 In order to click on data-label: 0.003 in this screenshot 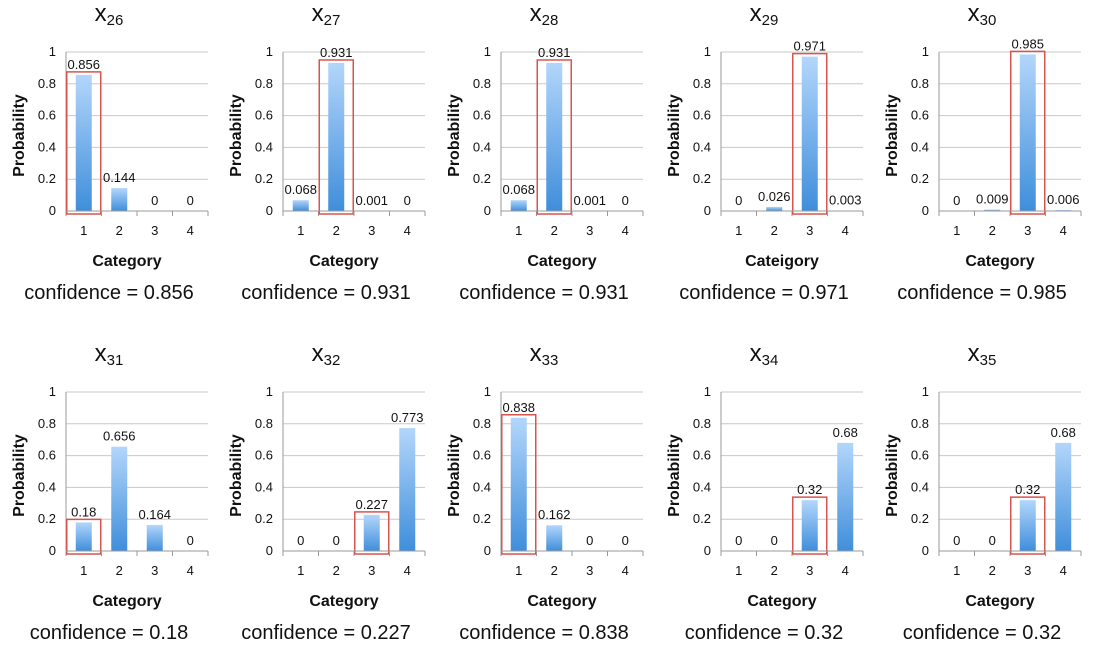, I will do `click(845, 200)`.